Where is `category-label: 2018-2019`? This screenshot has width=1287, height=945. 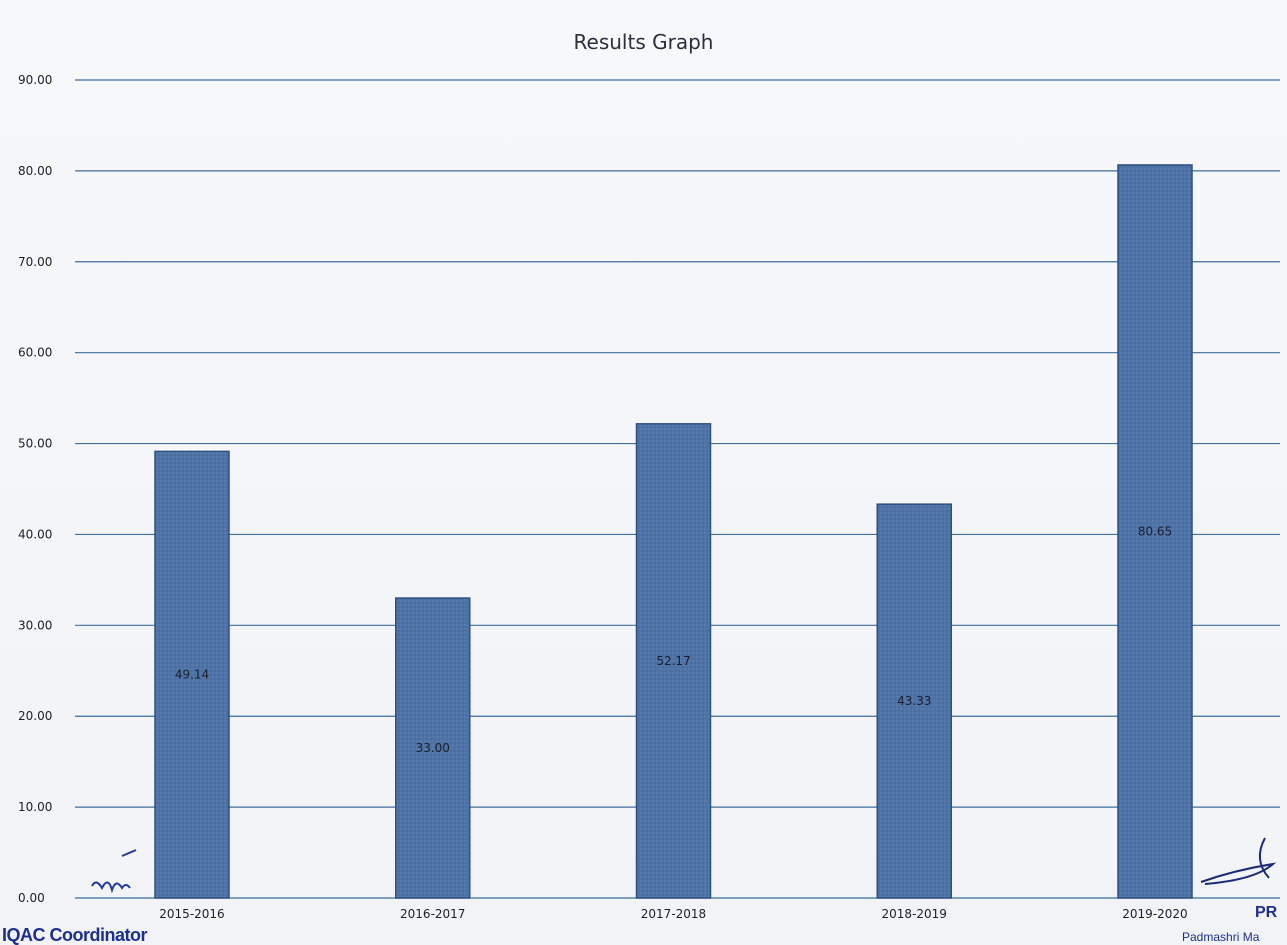 category-label: 2018-2019 is located at coordinates (914, 914).